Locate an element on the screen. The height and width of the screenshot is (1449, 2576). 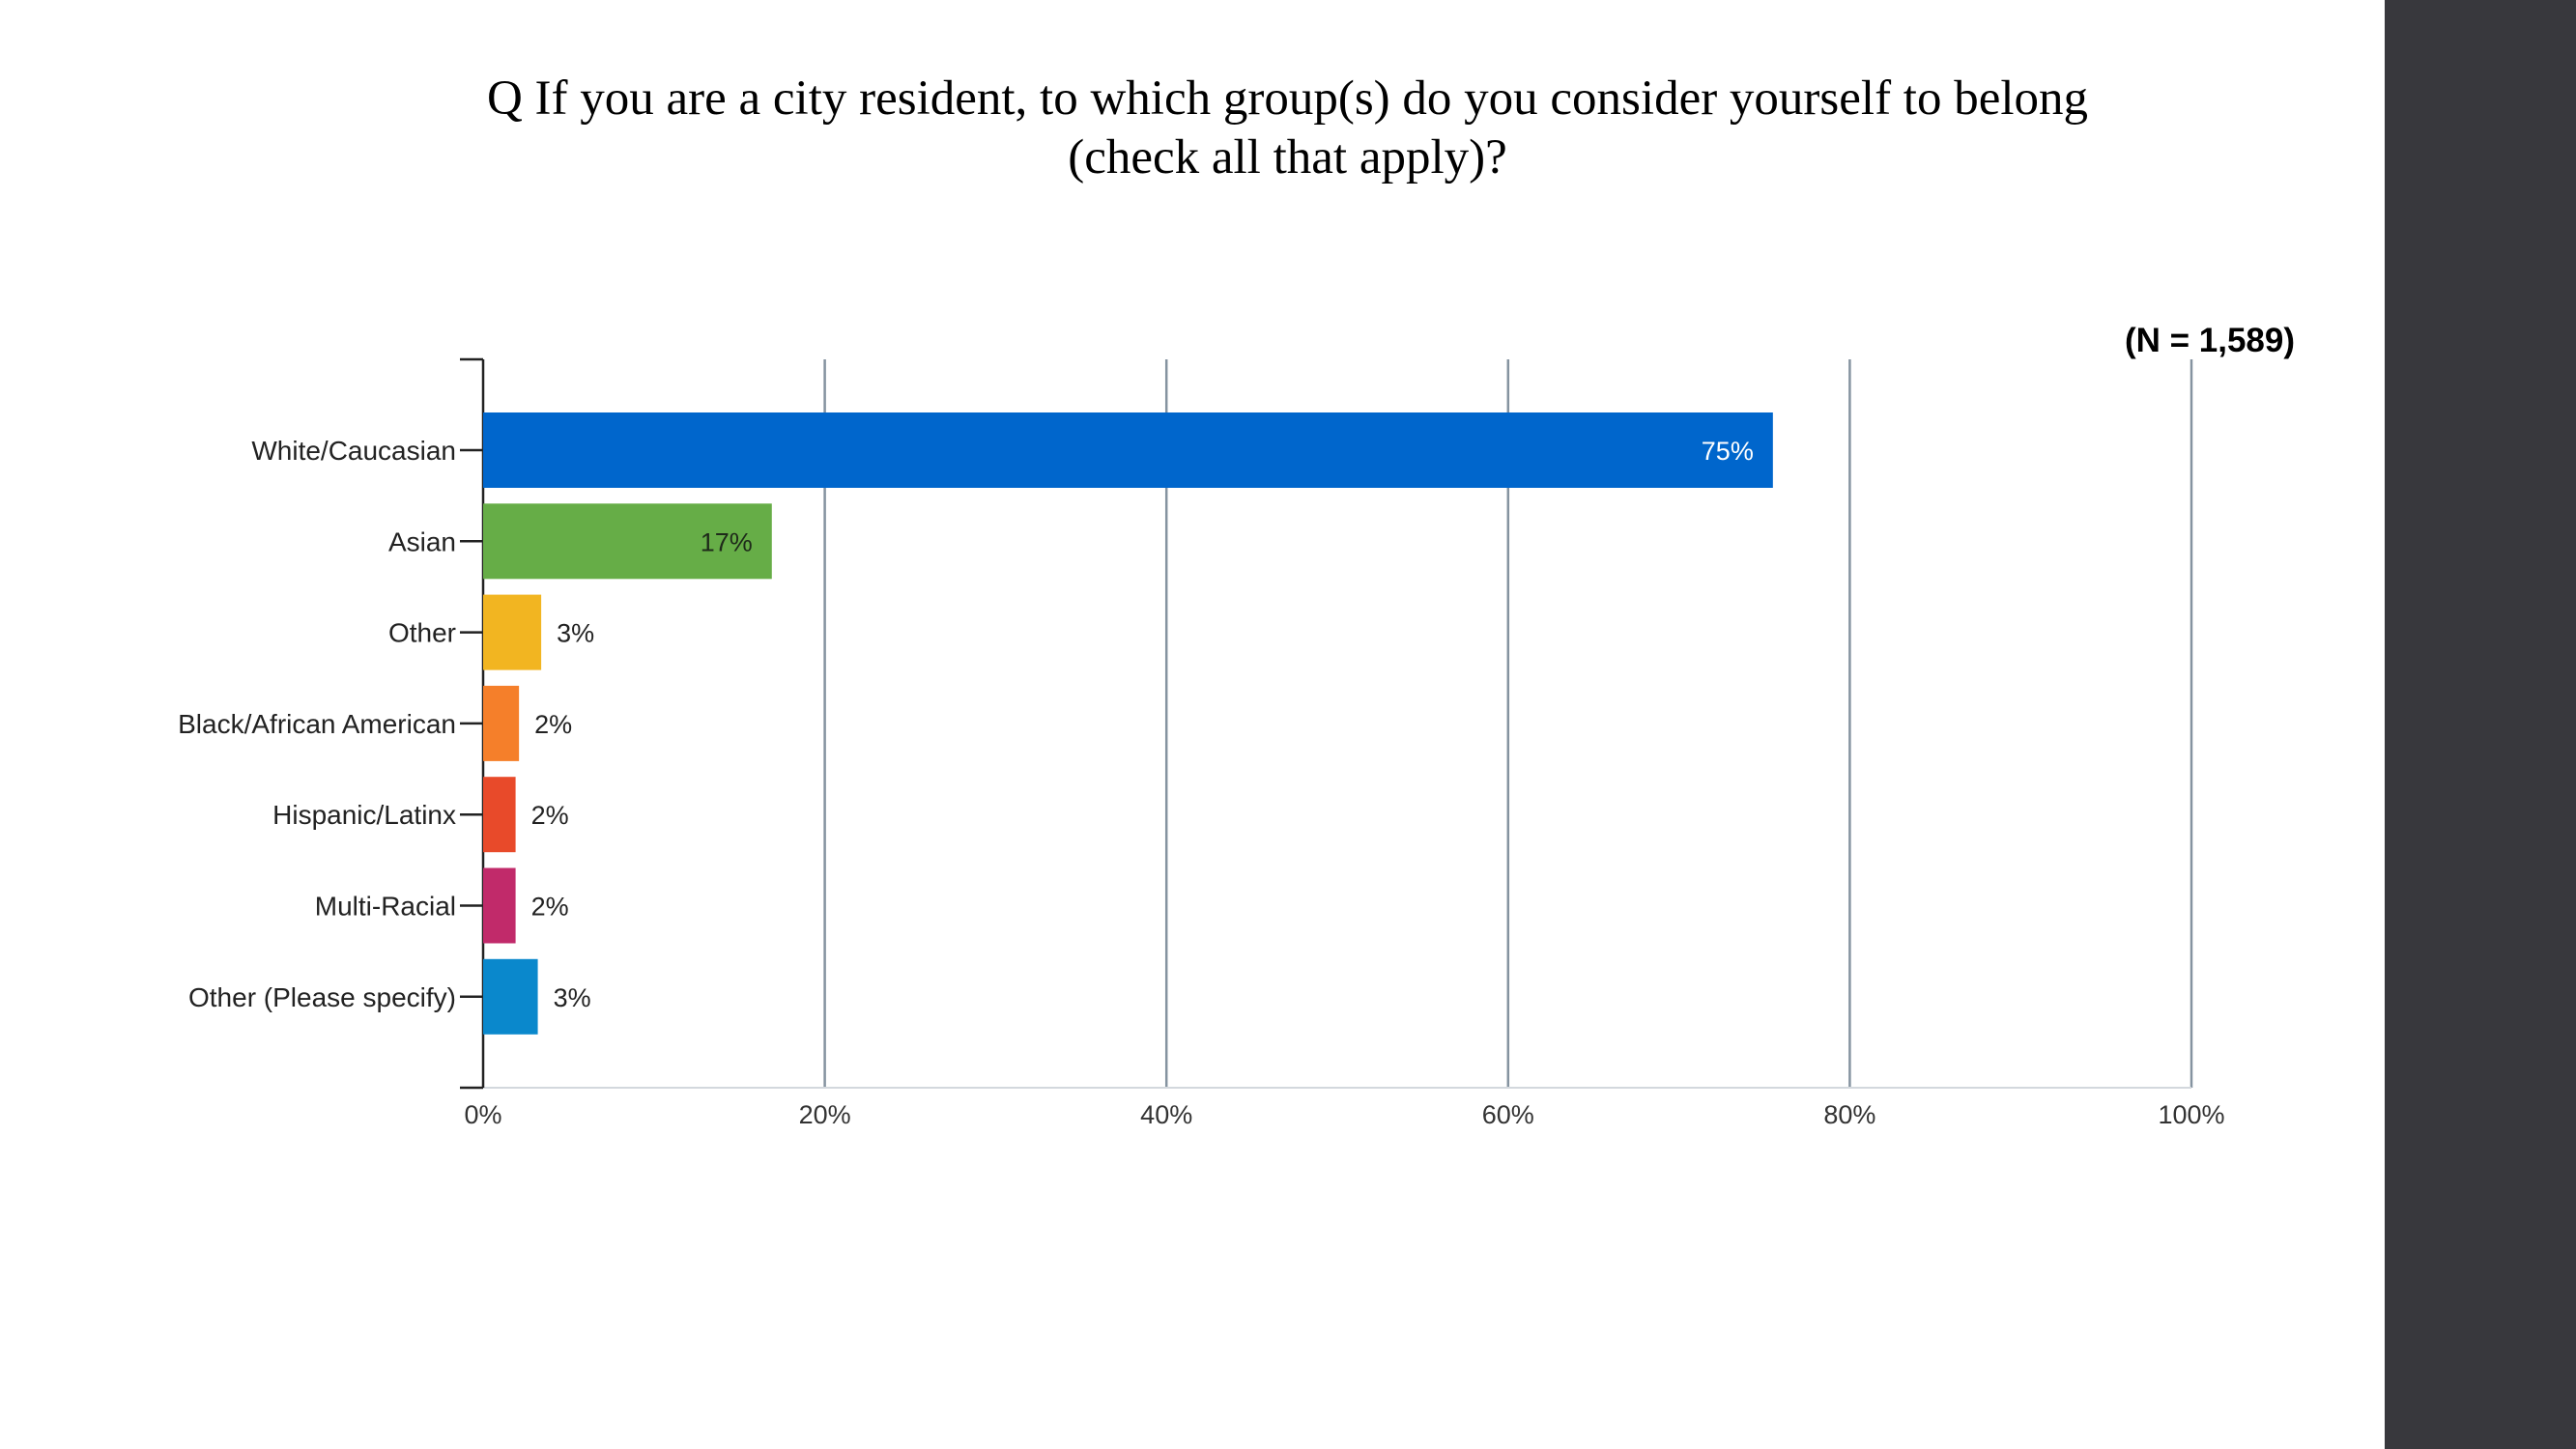
category-label: Black/African American is located at coordinates (317, 724).